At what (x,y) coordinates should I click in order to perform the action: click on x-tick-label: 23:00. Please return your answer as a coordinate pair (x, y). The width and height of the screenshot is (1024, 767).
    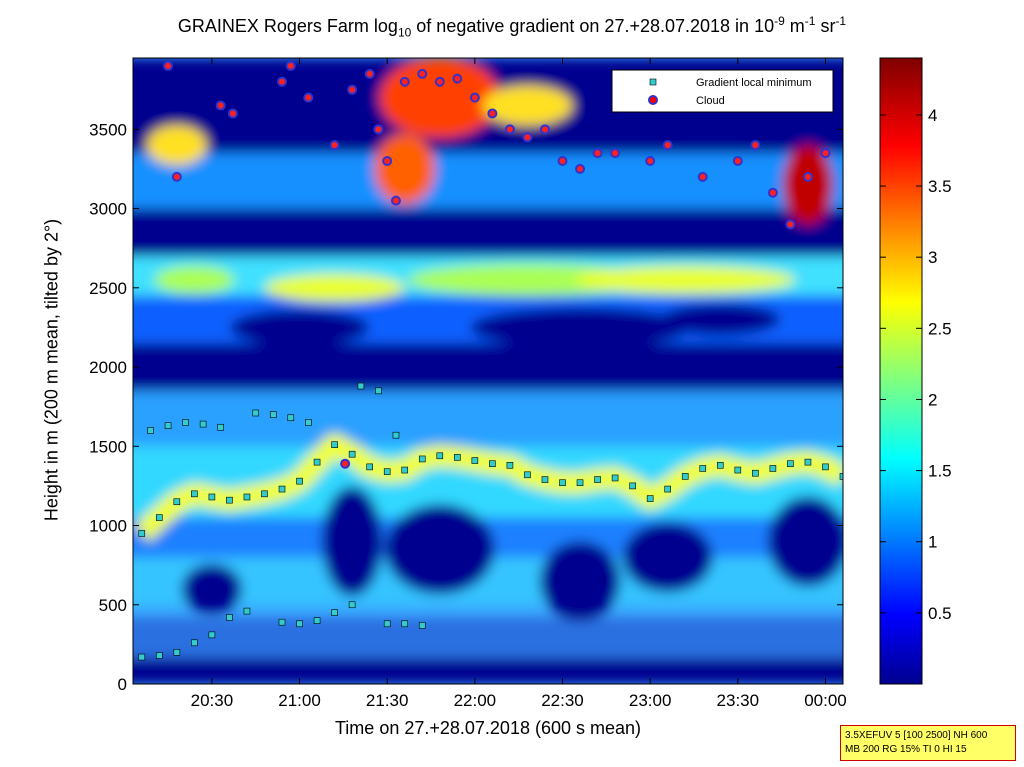
    Looking at the image, I should click on (650, 700).